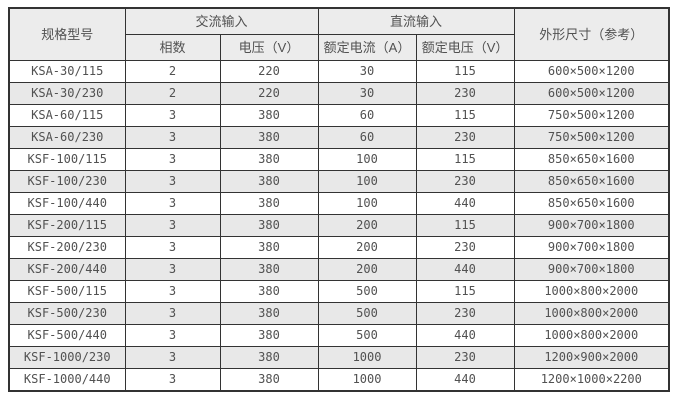 This screenshot has height=401, width=681. I want to click on table-row: KSF-100/230 3 380 100 230 850×650×1600, so click(339, 181).